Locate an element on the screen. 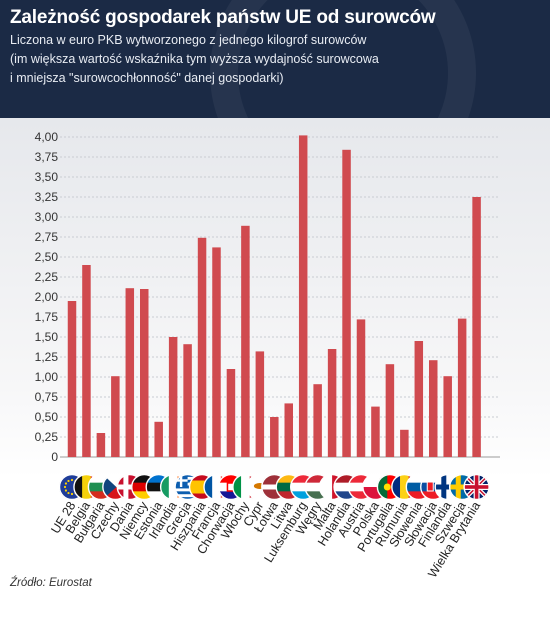 The image size is (550, 620). hungary-flag-icon is located at coordinates (317, 487).